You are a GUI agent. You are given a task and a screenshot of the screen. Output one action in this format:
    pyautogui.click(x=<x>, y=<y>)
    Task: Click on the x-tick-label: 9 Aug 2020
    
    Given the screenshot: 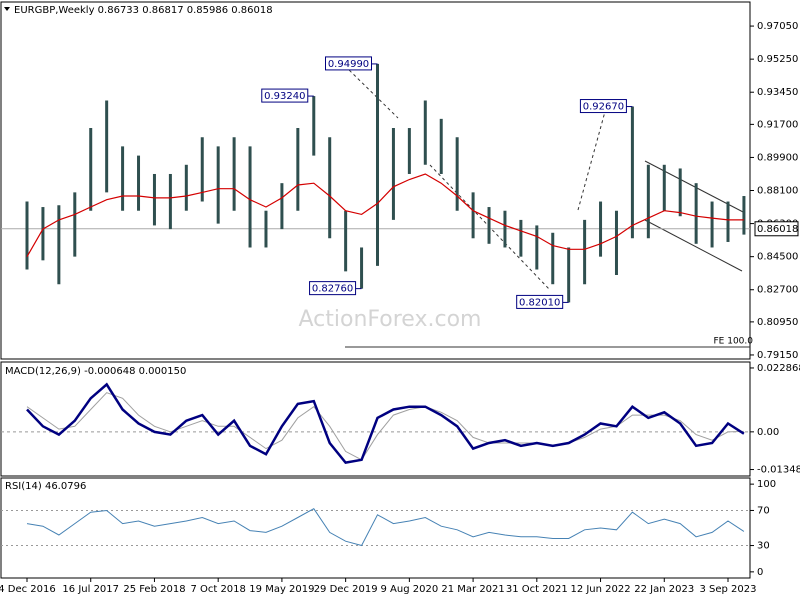 What is the action you would take?
    pyautogui.click(x=410, y=589)
    